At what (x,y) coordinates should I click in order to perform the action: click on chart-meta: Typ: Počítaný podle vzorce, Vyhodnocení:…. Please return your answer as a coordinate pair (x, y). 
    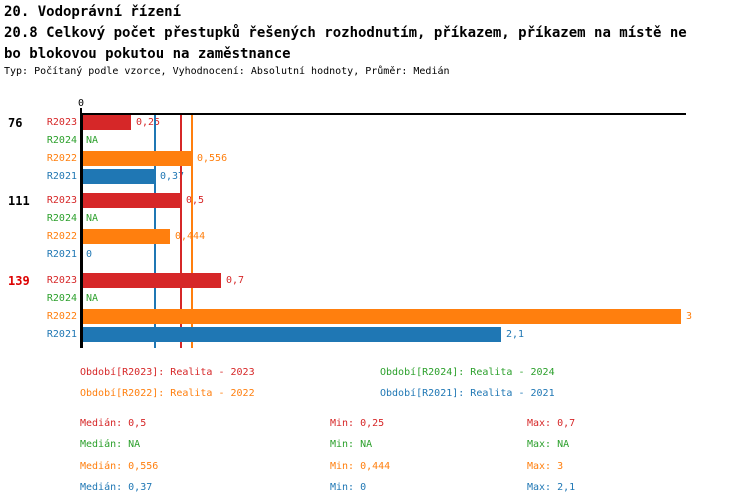
    Looking at the image, I should click on (227, 71).